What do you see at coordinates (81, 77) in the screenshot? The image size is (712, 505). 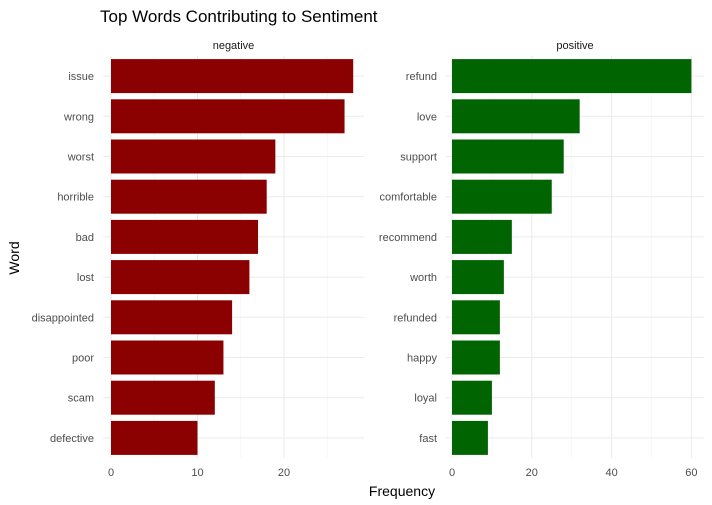 I see `y-tick-label: issue` at bounding box center [81, 77].